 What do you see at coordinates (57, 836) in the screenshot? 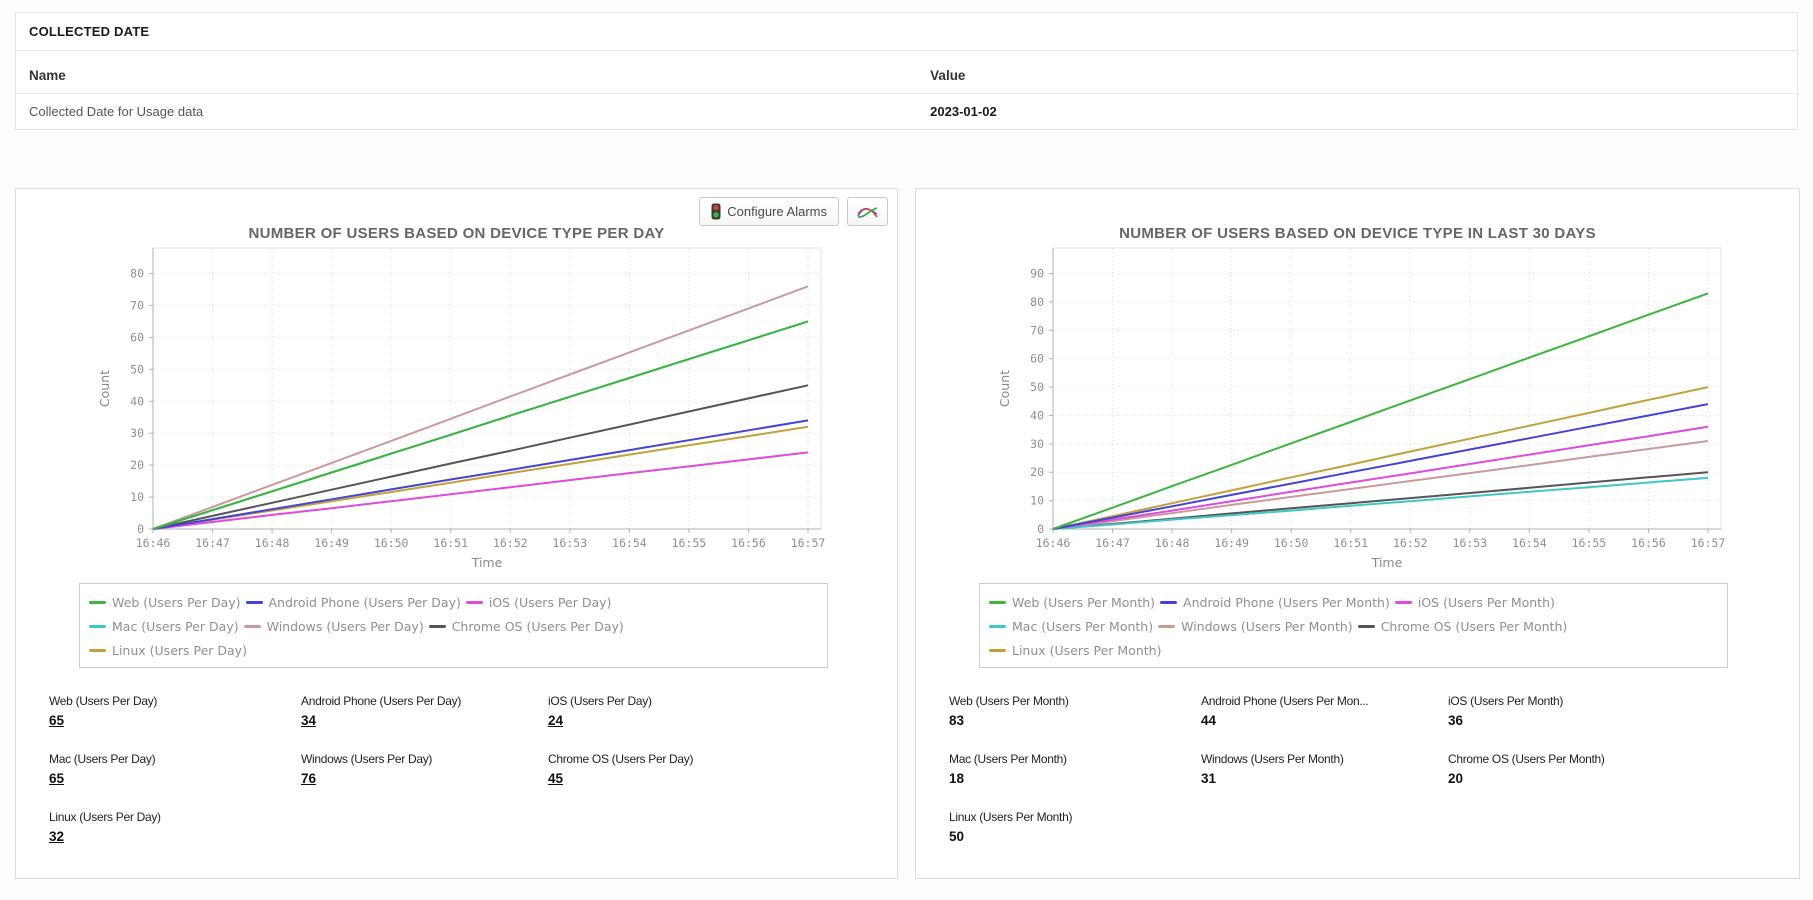
I see `summary-value-link: 32` at bounding box center [57, 836].